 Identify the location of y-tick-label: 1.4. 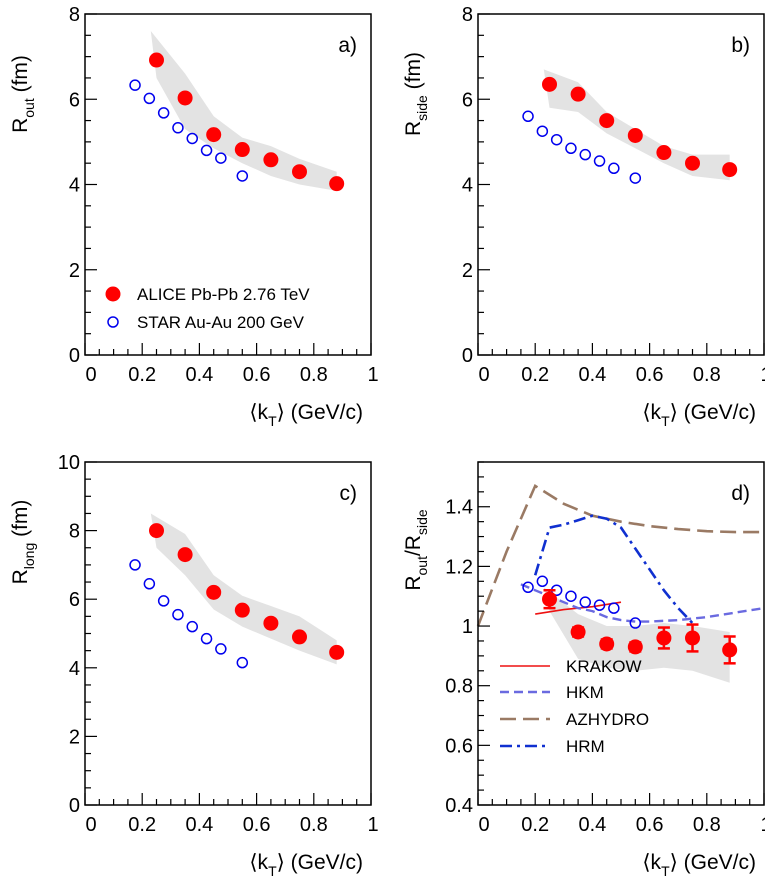
(459, 508).